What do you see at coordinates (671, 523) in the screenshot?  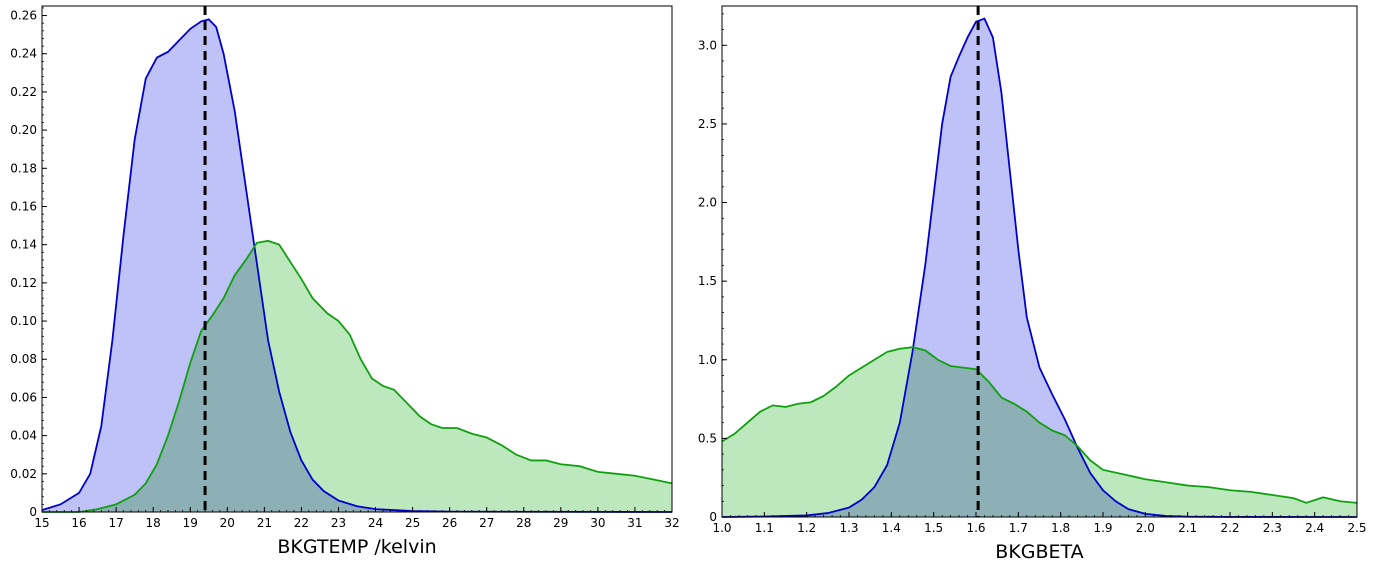 I see `x-tick-label: 32` at bounding box center [671, 523].